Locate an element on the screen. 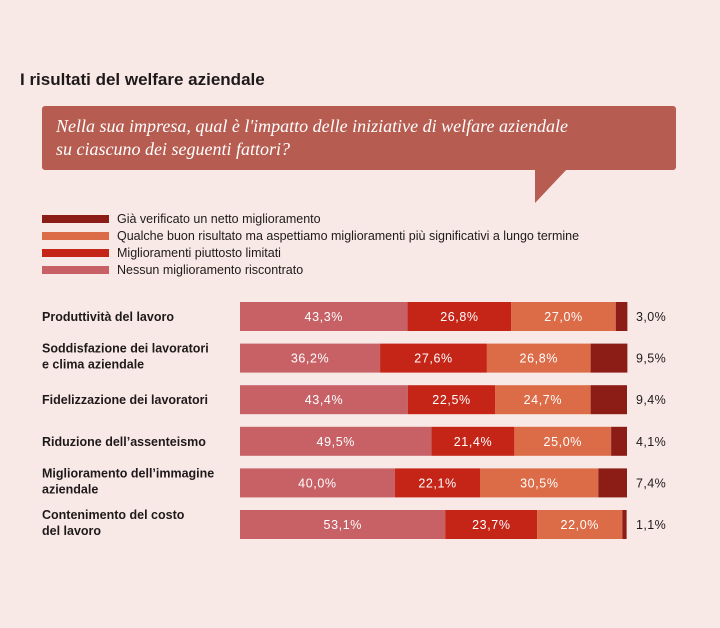 The width and height of the screenshot is (720, 628). bar-end-label: 4,1% is located at coordinates (651, 442).